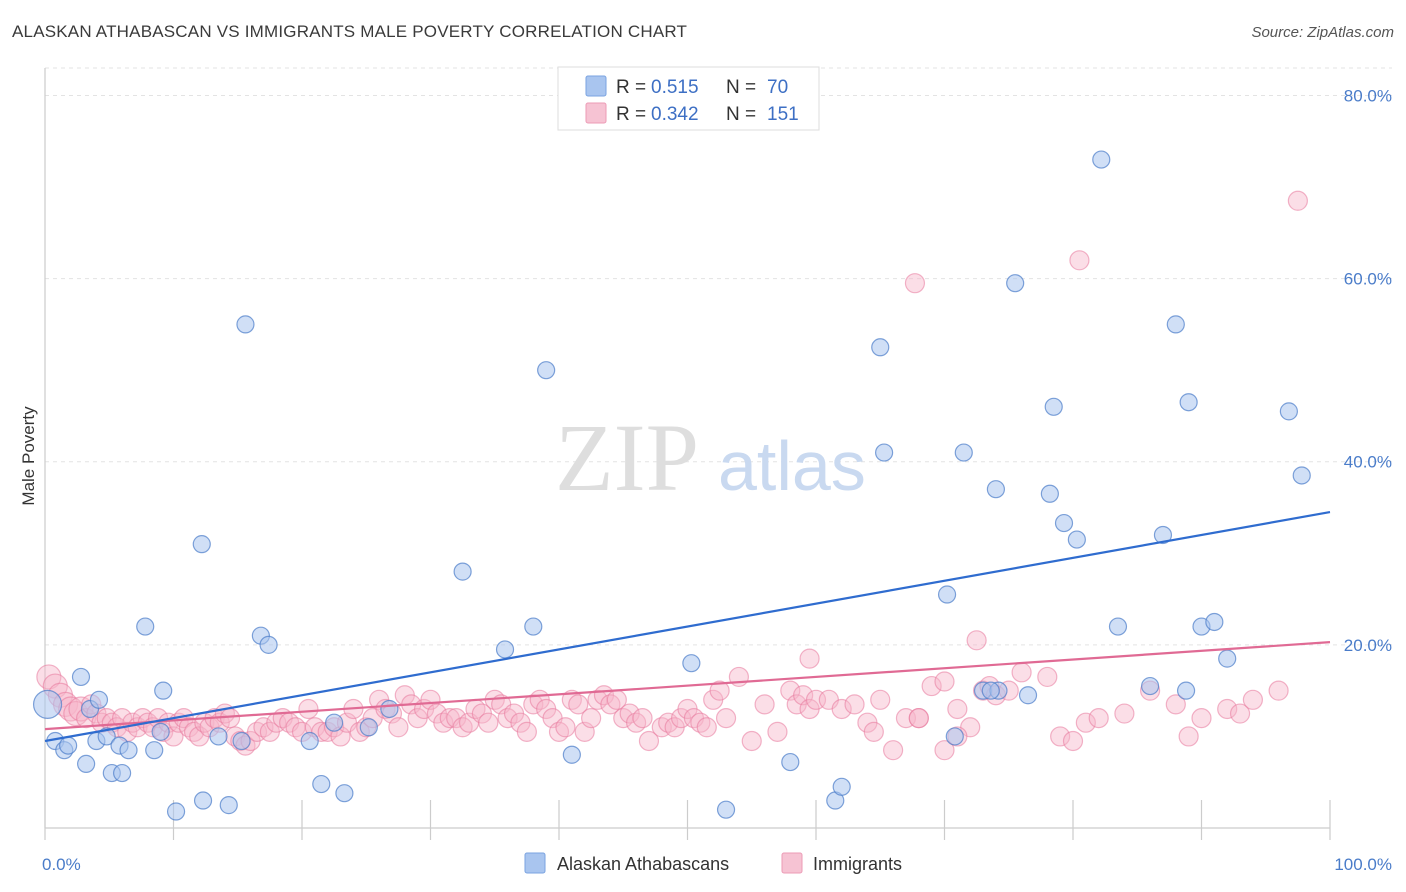  What do you see at coordinates (783, 114) in the screenshot?
I see `legend-n-value-2: 151` at bounding box center [783, 114].